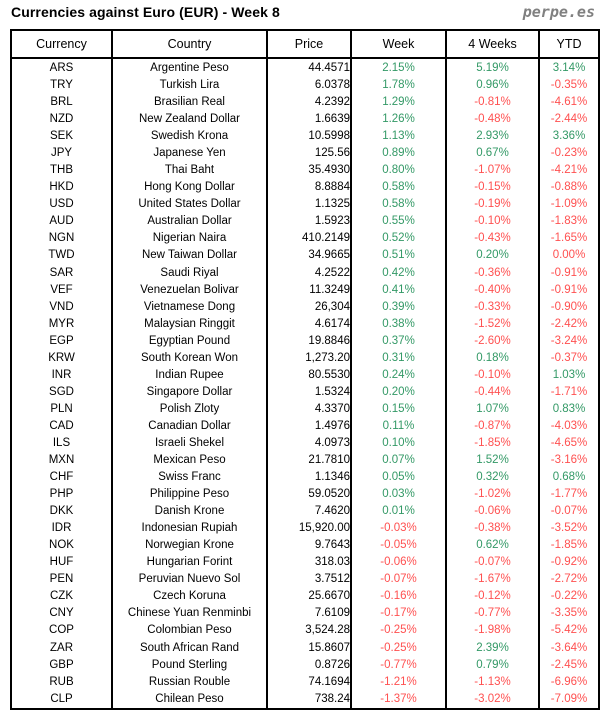 Image resolution: width=604 pixels, height=716 pixels. I want to click on price-value: 1.1346, so click(309, 477).